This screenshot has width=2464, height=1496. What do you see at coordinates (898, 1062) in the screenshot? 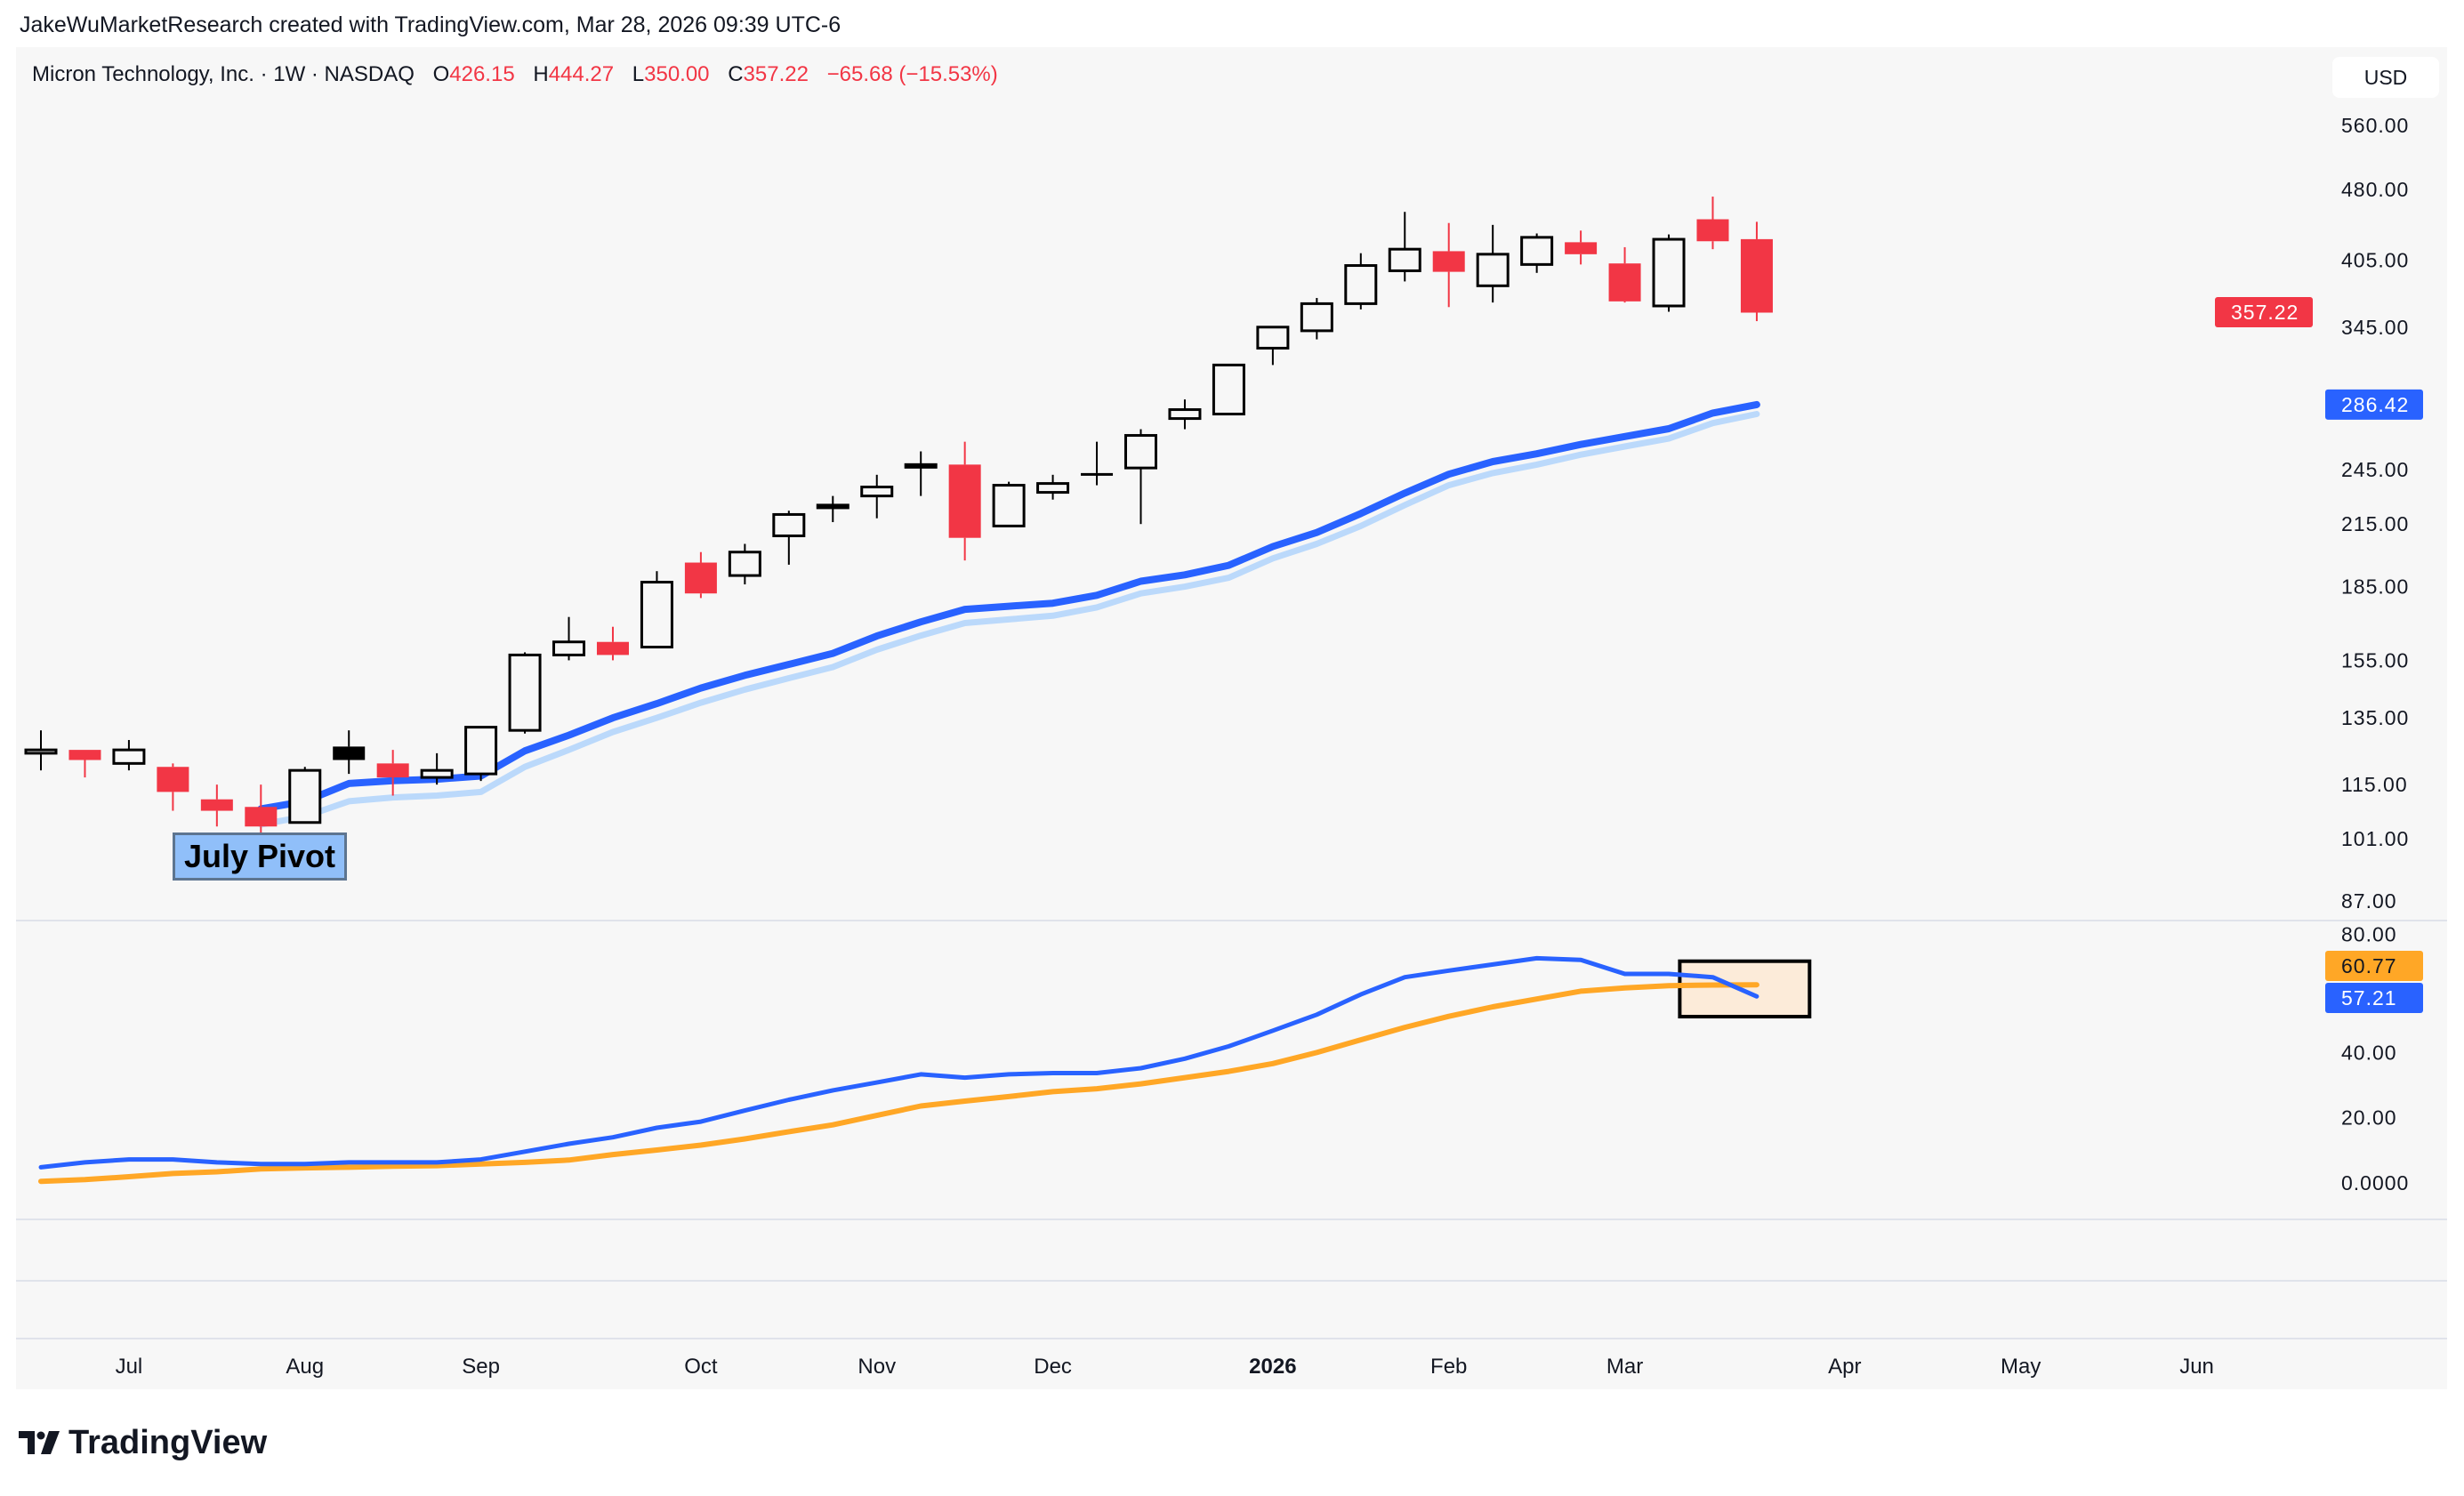
I see `oscillator-fast-line` at bounding box center [898, 1062].